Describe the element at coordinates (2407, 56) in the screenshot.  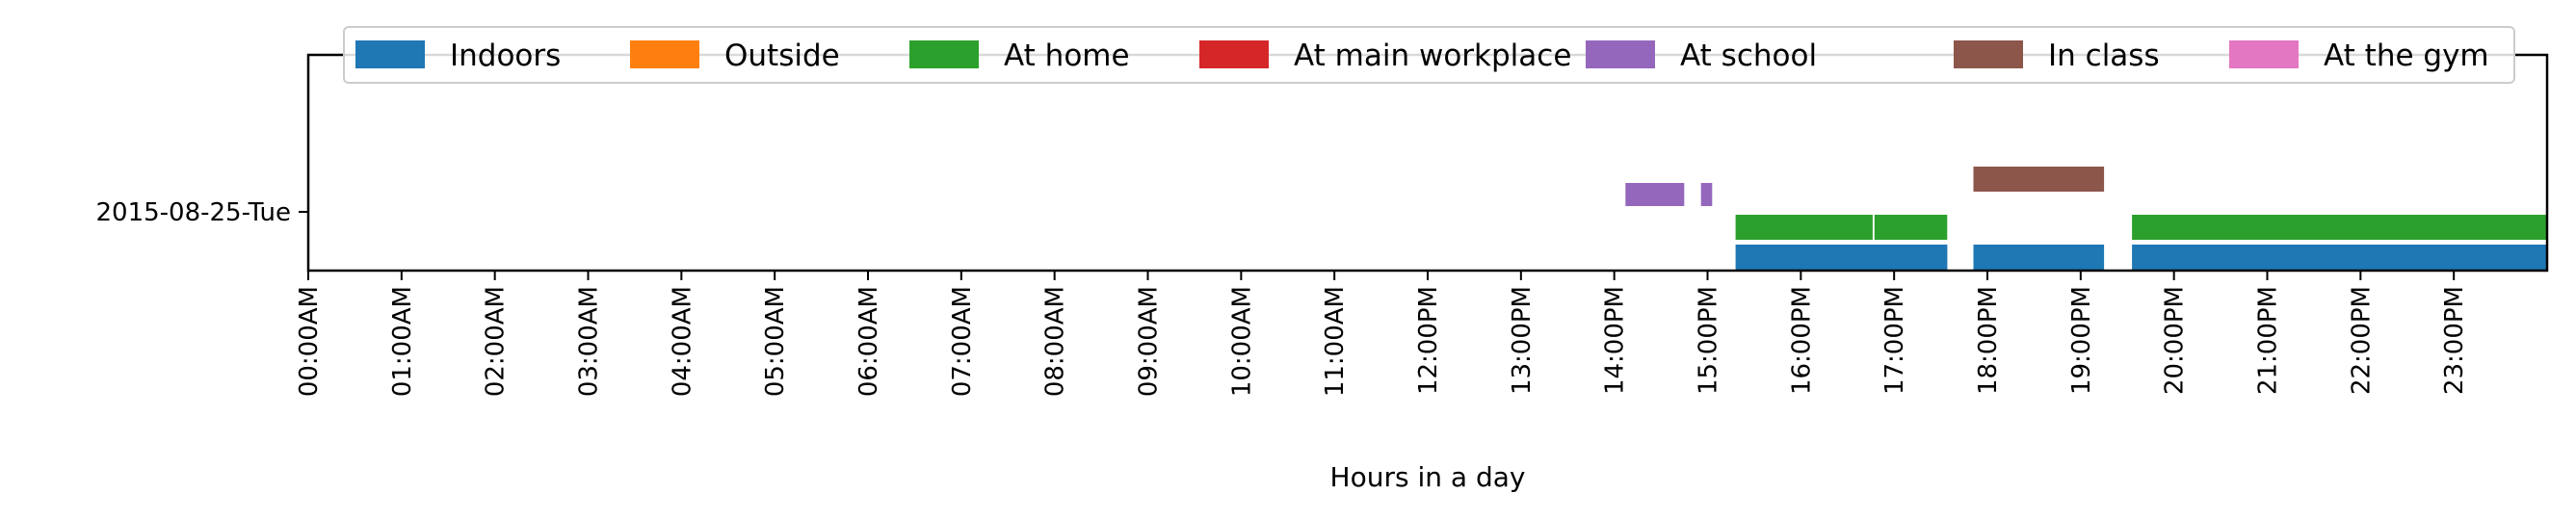
I see `legend-label: At the gym` at that location.